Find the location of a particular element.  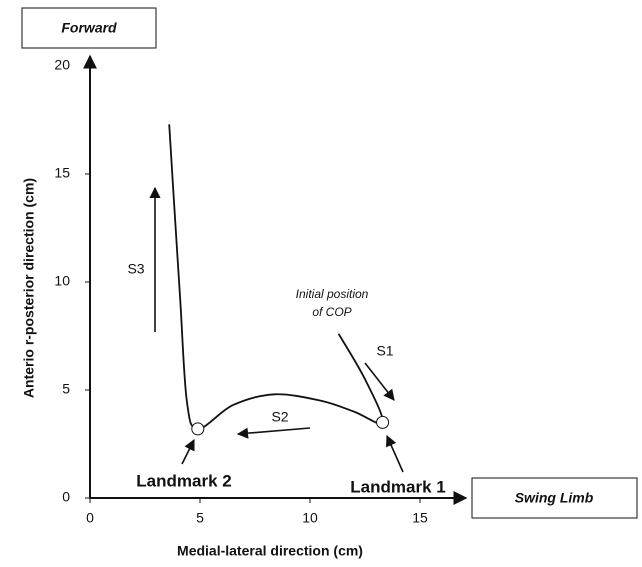

annotation: S1 is located at coordinates (384, 351).